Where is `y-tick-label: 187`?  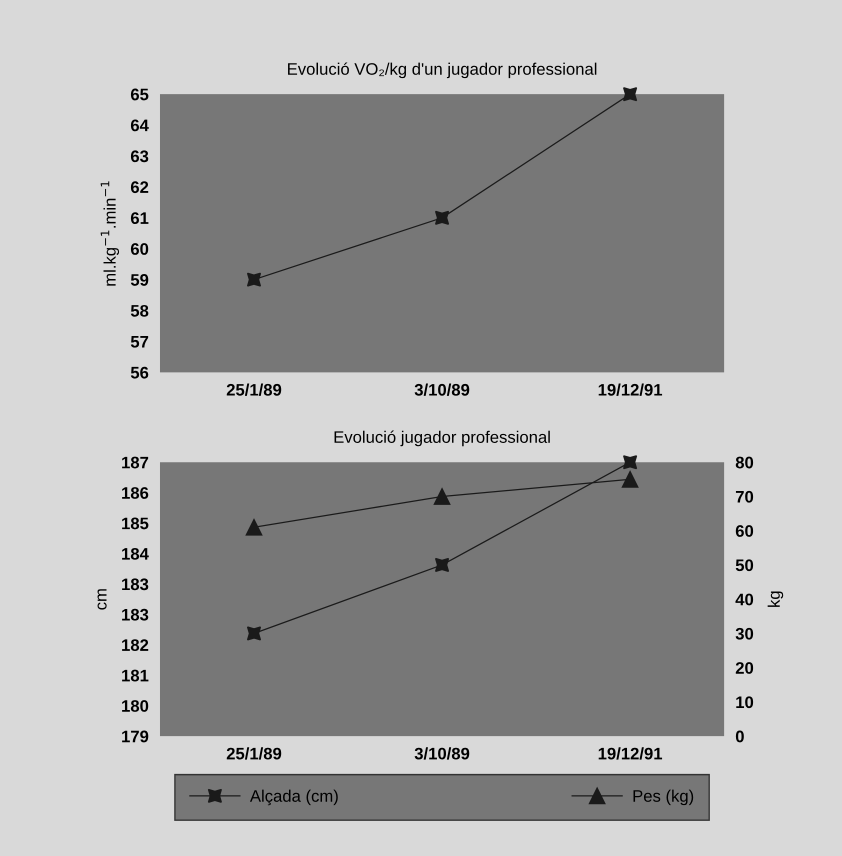
y-tick-label: 187 is located at coordinates (135, 462).